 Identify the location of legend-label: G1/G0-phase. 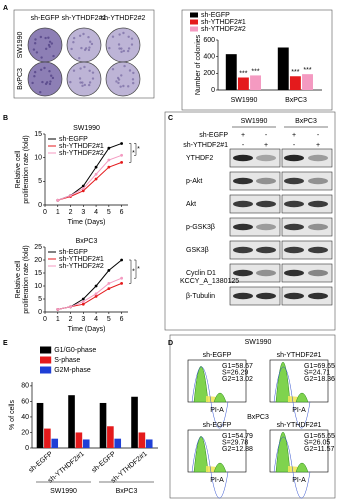
(75, 350).